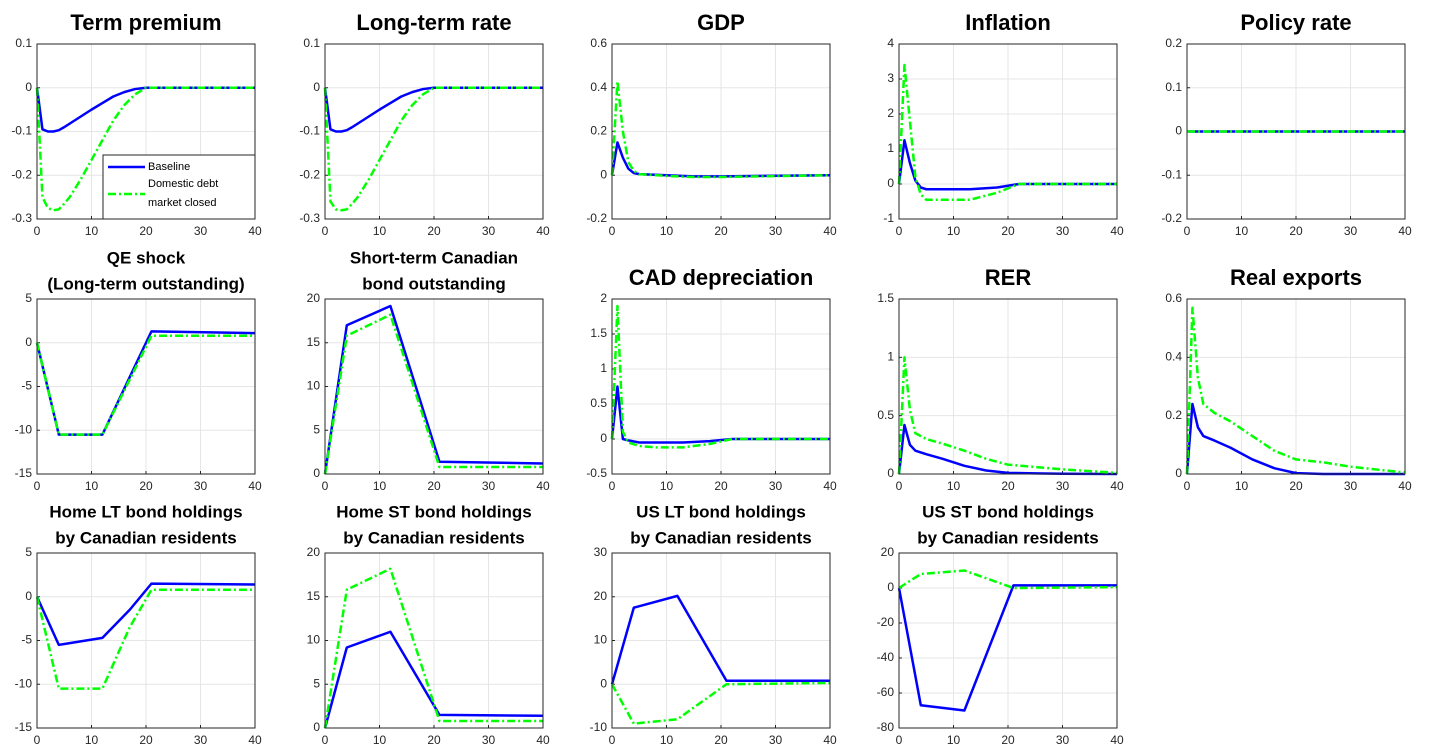 Image resolution: width=1429 pixels, height=756 pixels. Describe the element at coordinates (1008, 277) in the screenshot. I see `panel-title: RER` at that location.